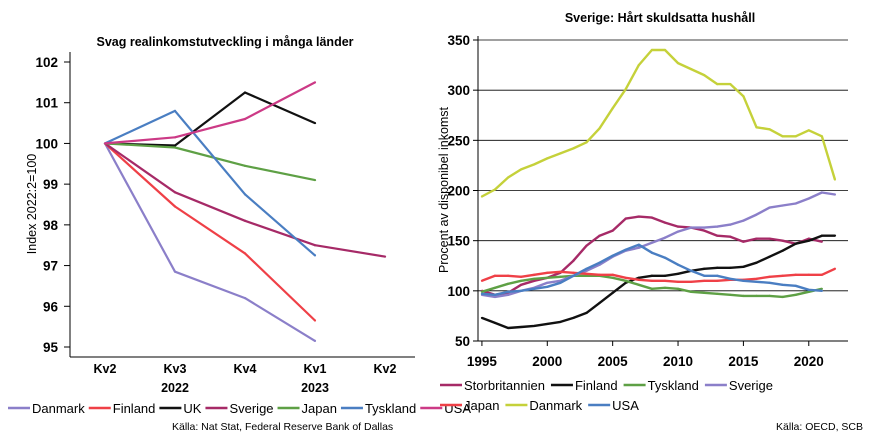 Image resolution: width=882 pixels, height=444 pixels. What do you see at coordinates (652, 286) in the screenshot?
I see `series-line-tyskland` at bounding box center [652, 286].